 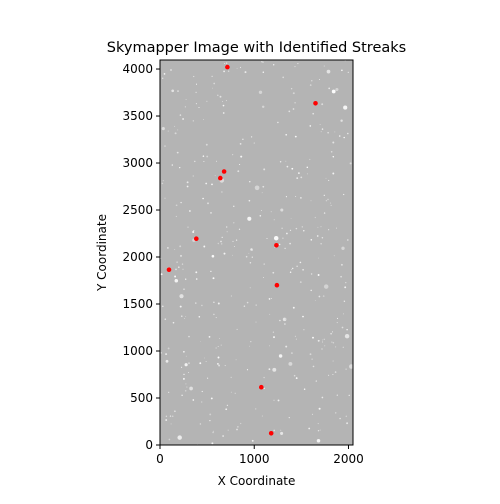 What do you see at coordinates (137, 257) in the screenshot?
I see `y-tick-label: 2000` at bounding box center [137, 257].